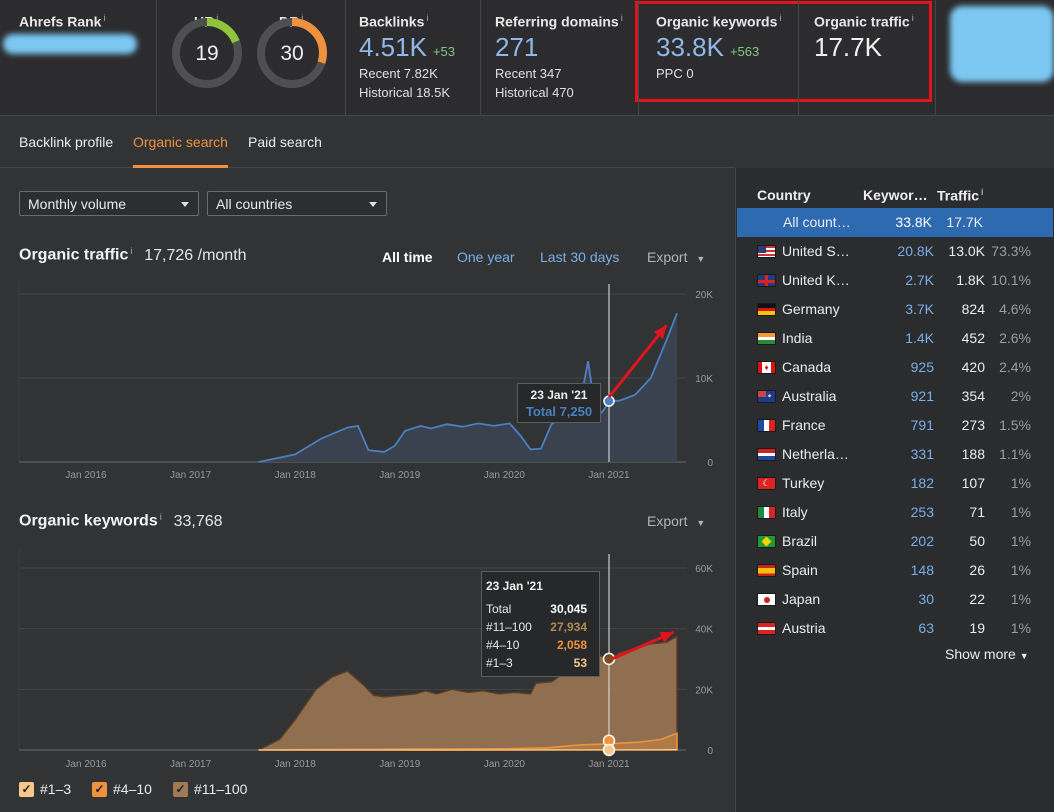 The width and height of the screenshot is (1054, 812). I want to click on country-traffic-percent: 4.6%, so click(1015, 309).